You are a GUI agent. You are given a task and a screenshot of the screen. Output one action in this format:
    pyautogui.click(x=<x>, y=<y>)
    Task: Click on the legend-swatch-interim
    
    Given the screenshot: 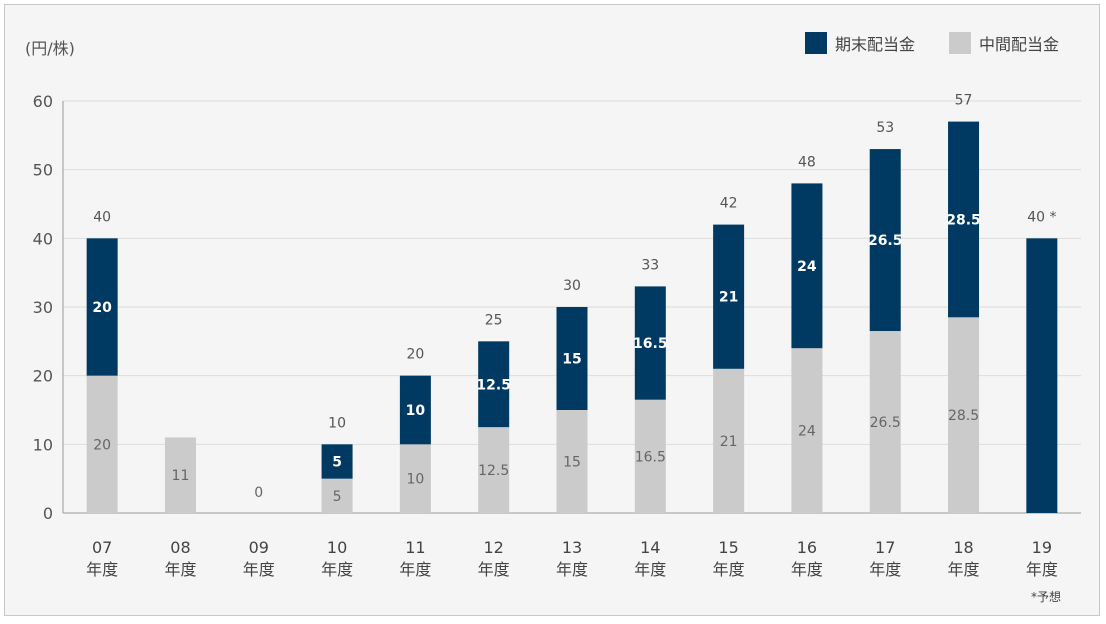 What is the action you would take?
    pyautogui.click(x=960, y=43)
    